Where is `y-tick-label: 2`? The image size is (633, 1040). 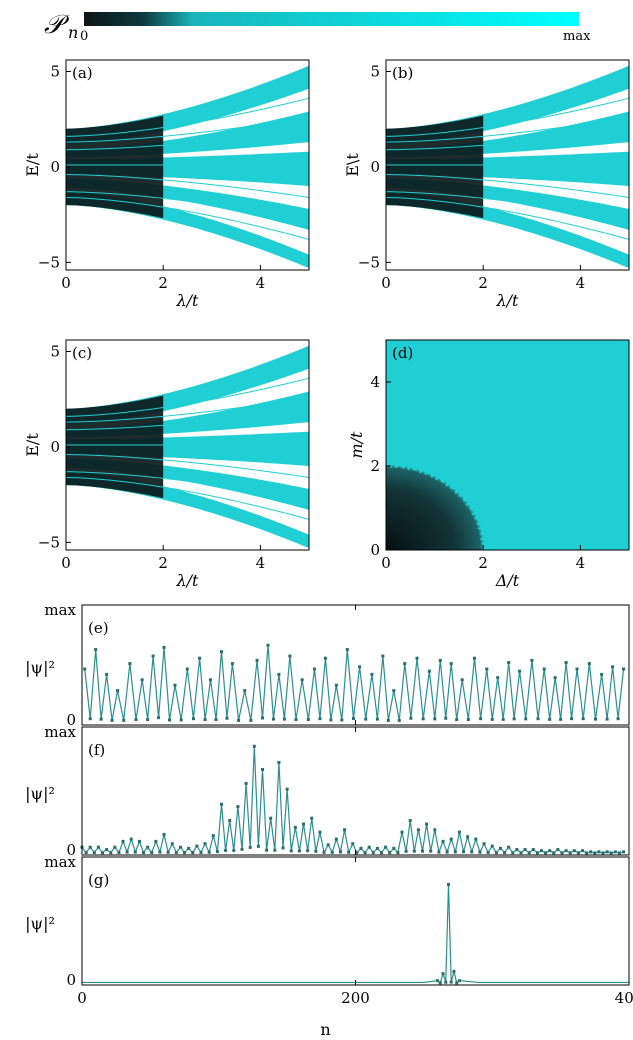 y-tick-label: 2 is located at coordinates (375, 466).